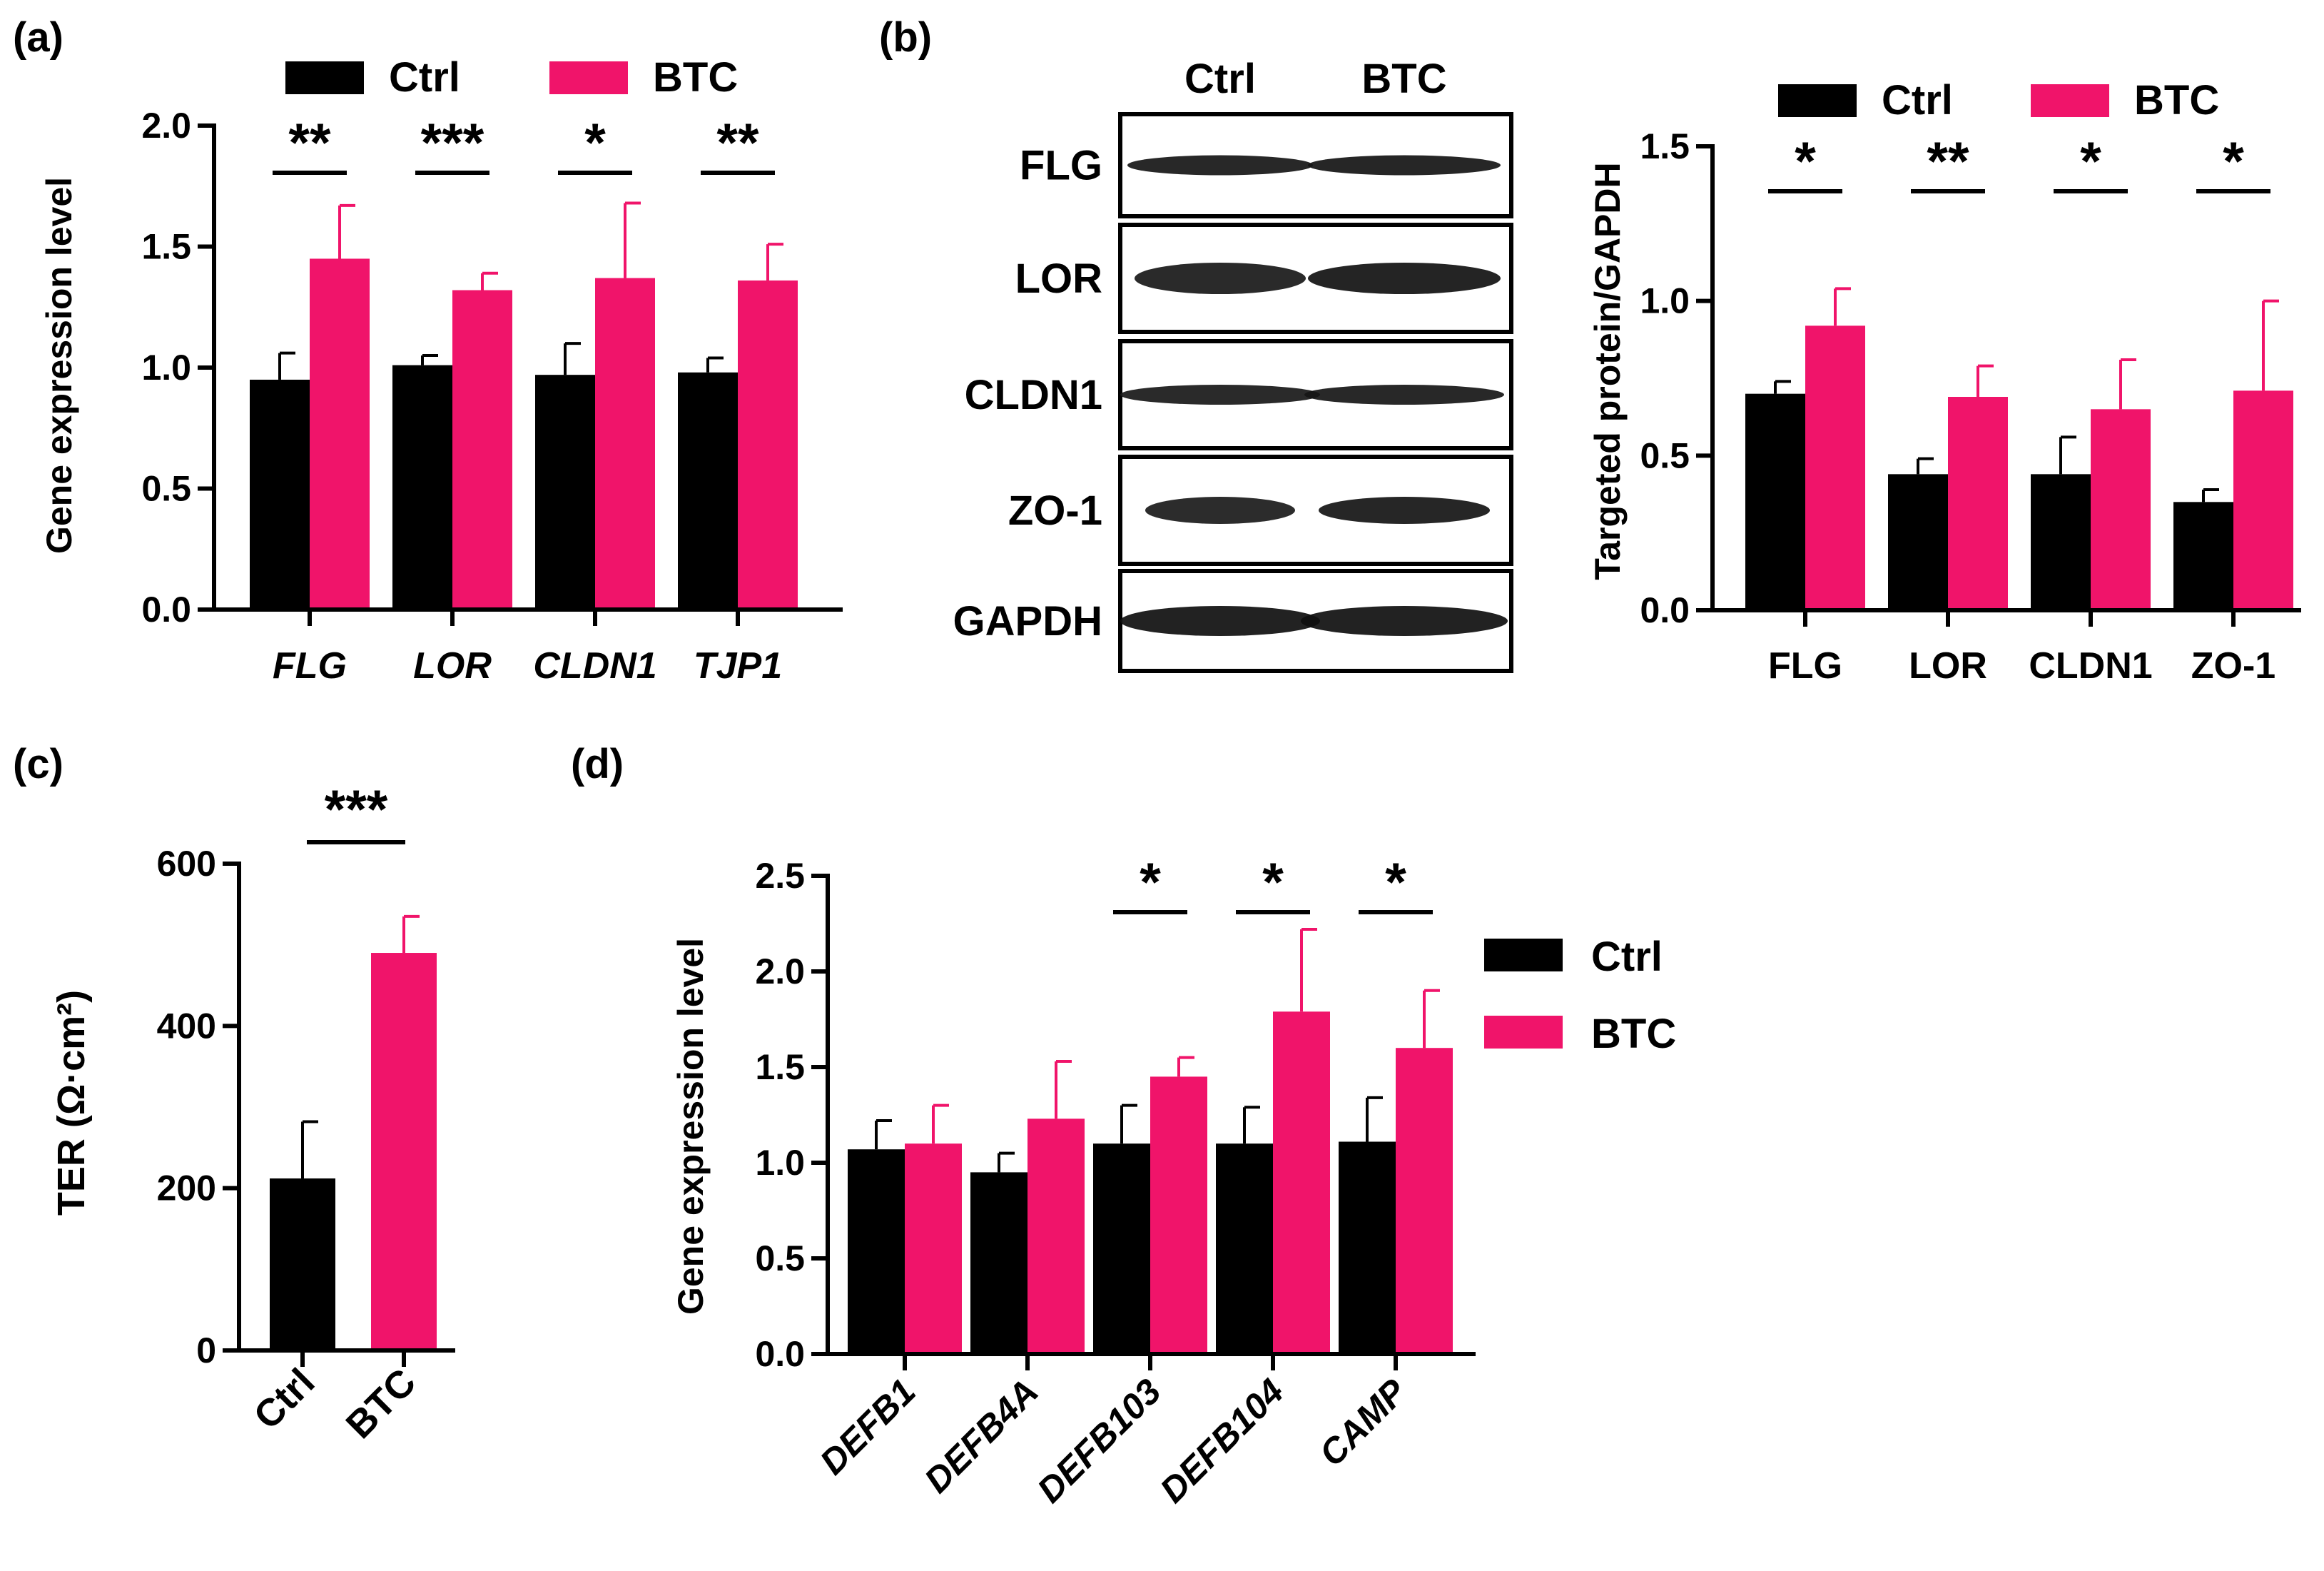  I want to click on panel-label-a: (a), so click(38, 37).